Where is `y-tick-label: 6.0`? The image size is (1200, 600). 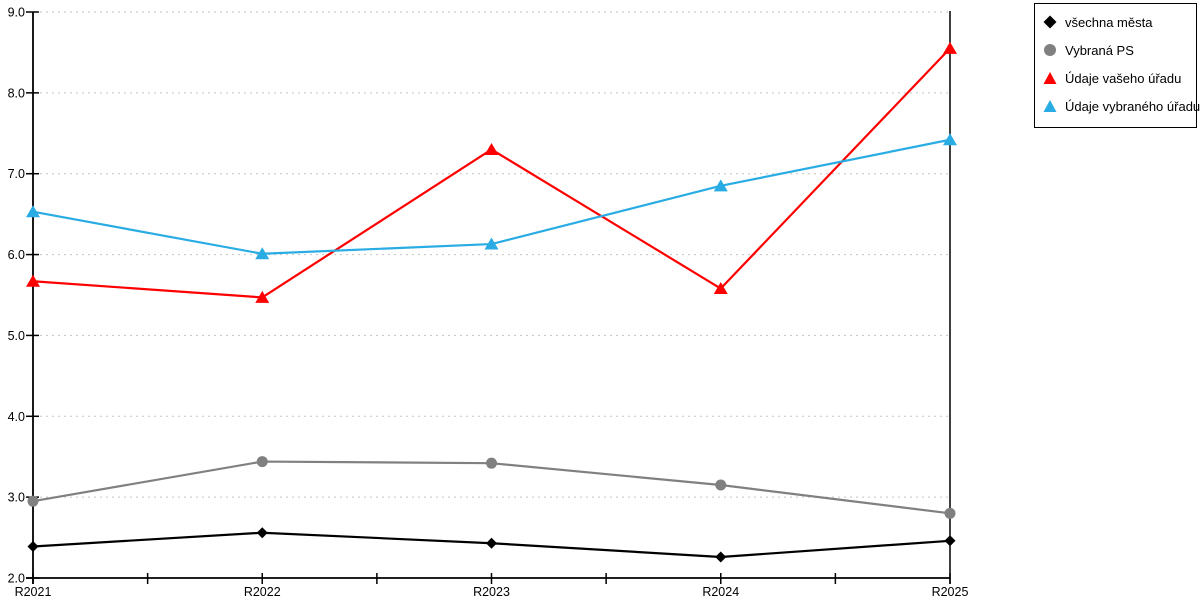 y-tick-label: 6.0 is located at coordinates (16, 255).